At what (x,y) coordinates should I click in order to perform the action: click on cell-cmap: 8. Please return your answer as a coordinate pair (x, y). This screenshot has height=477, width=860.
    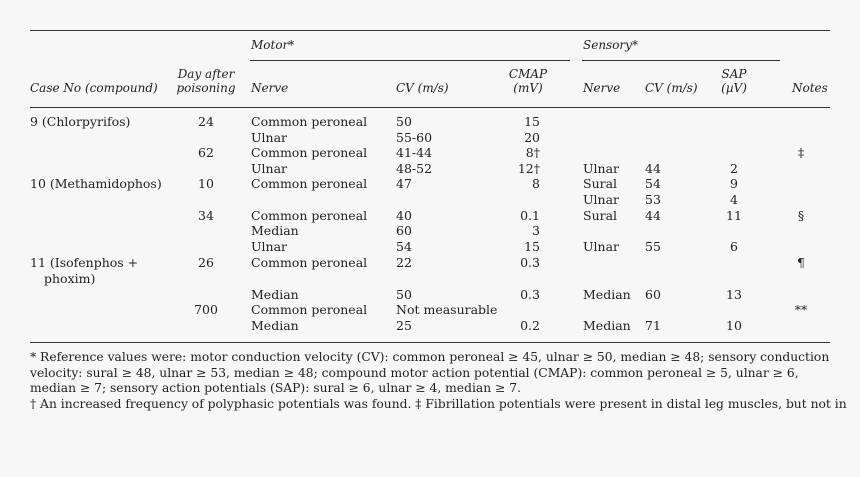
    Looking at the image, I should click on (536, 183).